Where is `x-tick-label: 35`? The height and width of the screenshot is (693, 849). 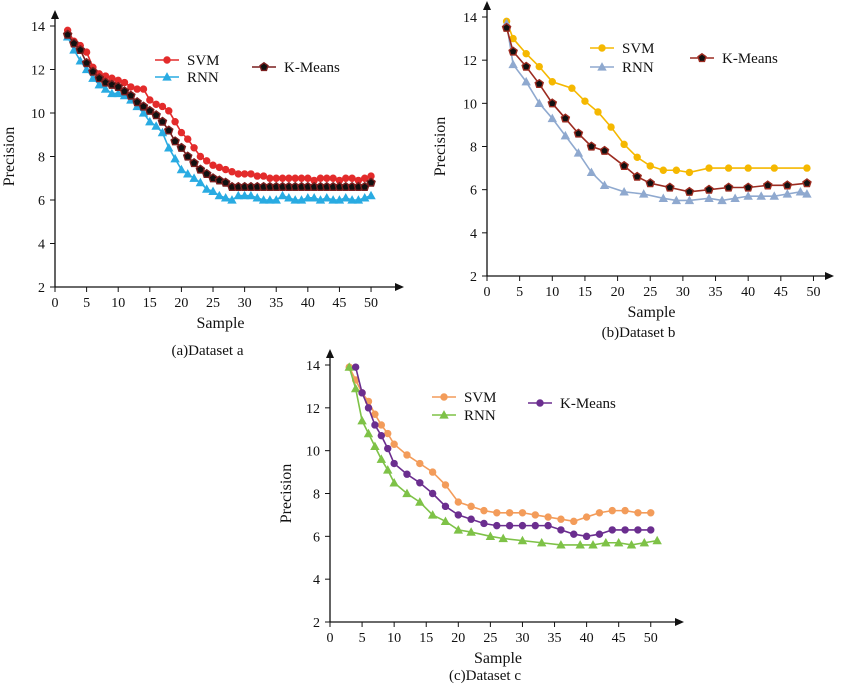
x-tick-label: 35 is located at coordinates (276, 303).